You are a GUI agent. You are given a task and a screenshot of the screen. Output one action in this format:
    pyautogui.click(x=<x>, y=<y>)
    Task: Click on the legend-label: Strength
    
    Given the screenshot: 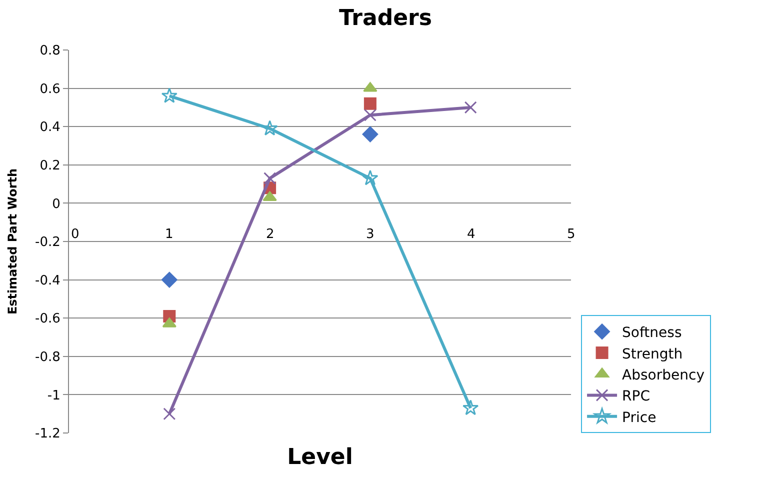 What is the action you would take?
    pyautogui.click(x=652, y=354)
    